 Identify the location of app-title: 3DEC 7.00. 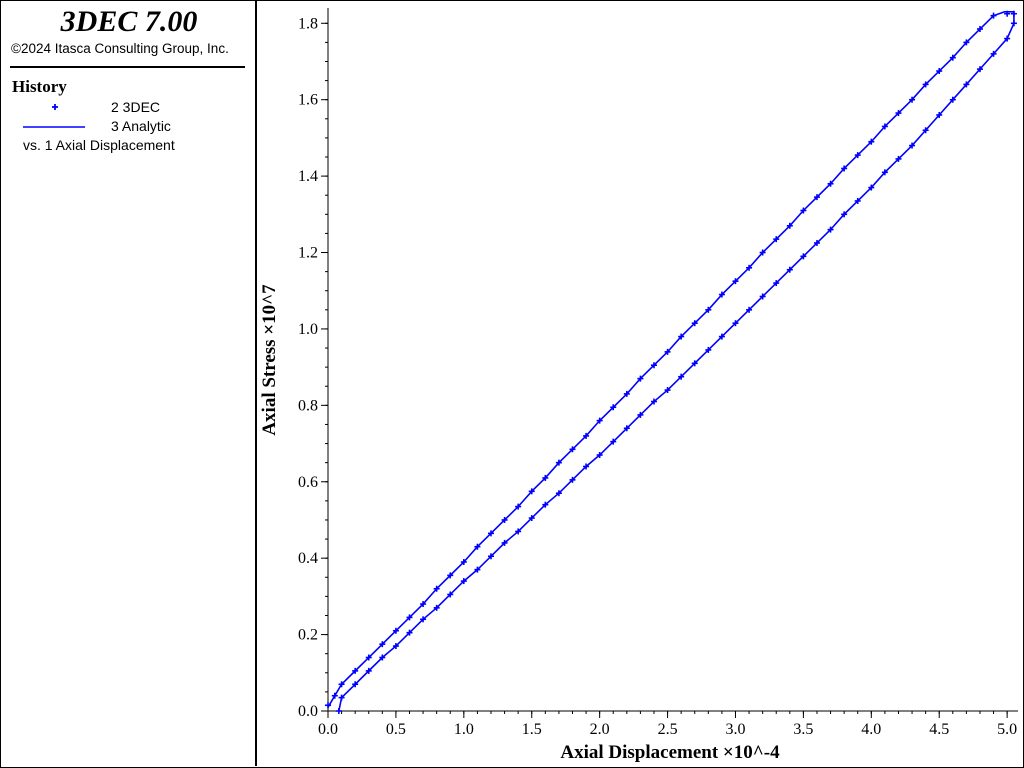
(129, 21).